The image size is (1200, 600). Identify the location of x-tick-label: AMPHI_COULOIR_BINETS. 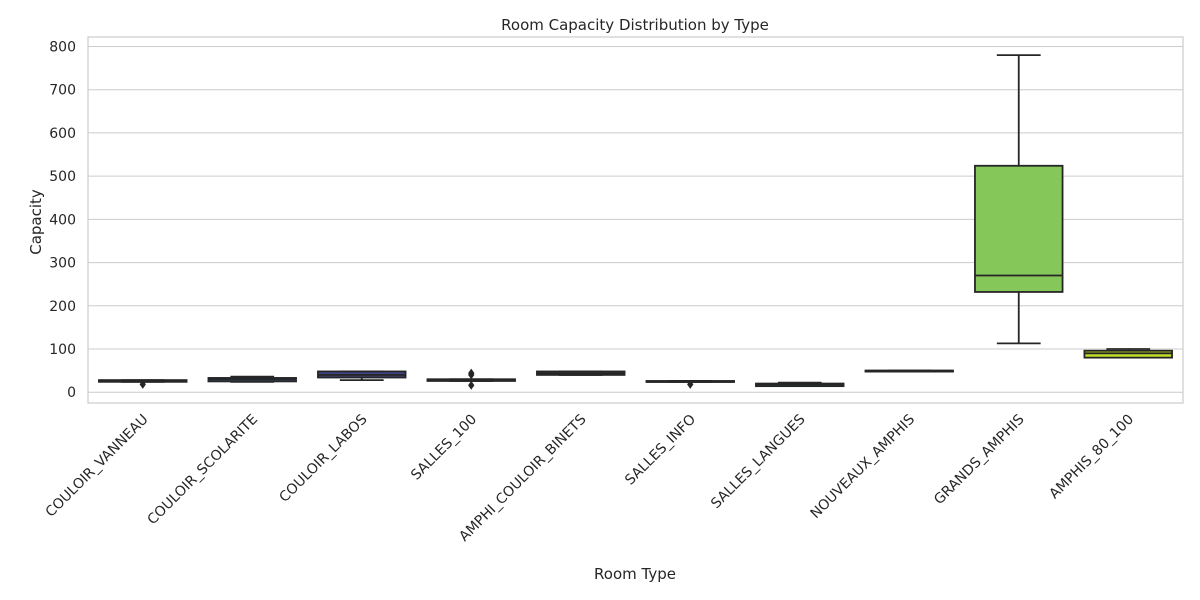
(522, 477).